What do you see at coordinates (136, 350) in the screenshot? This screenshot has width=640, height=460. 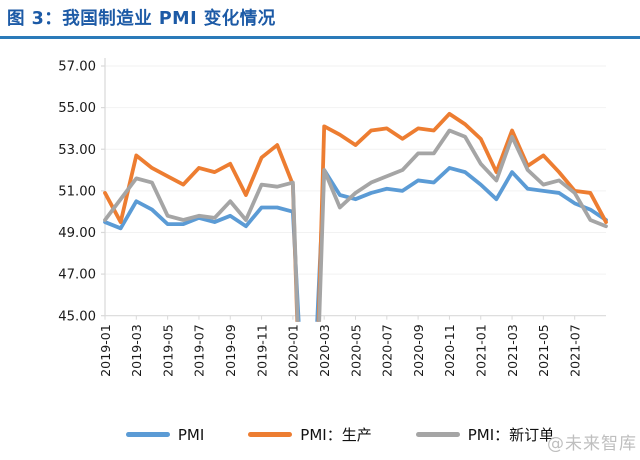 I see `svg-text: 2019-03` at bounding box center [136, 350].